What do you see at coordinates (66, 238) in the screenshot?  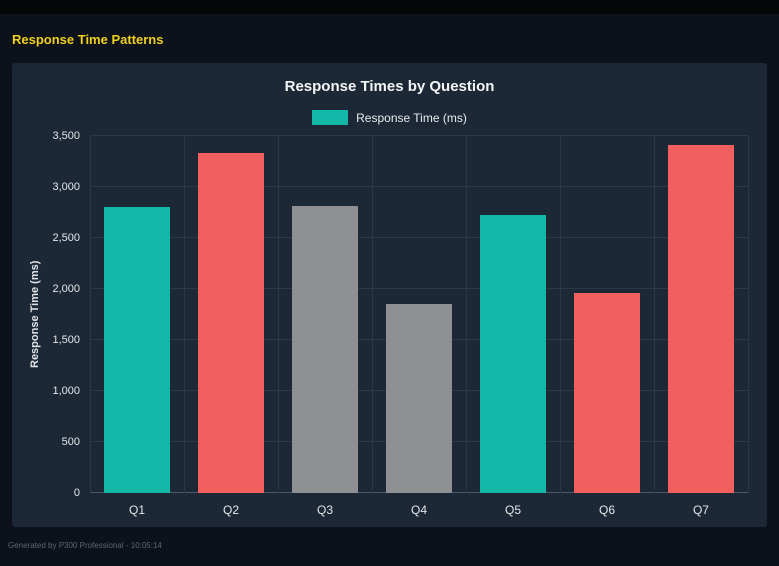 I see `y-tick-label: 2,500` at bounding box center [66, 238].